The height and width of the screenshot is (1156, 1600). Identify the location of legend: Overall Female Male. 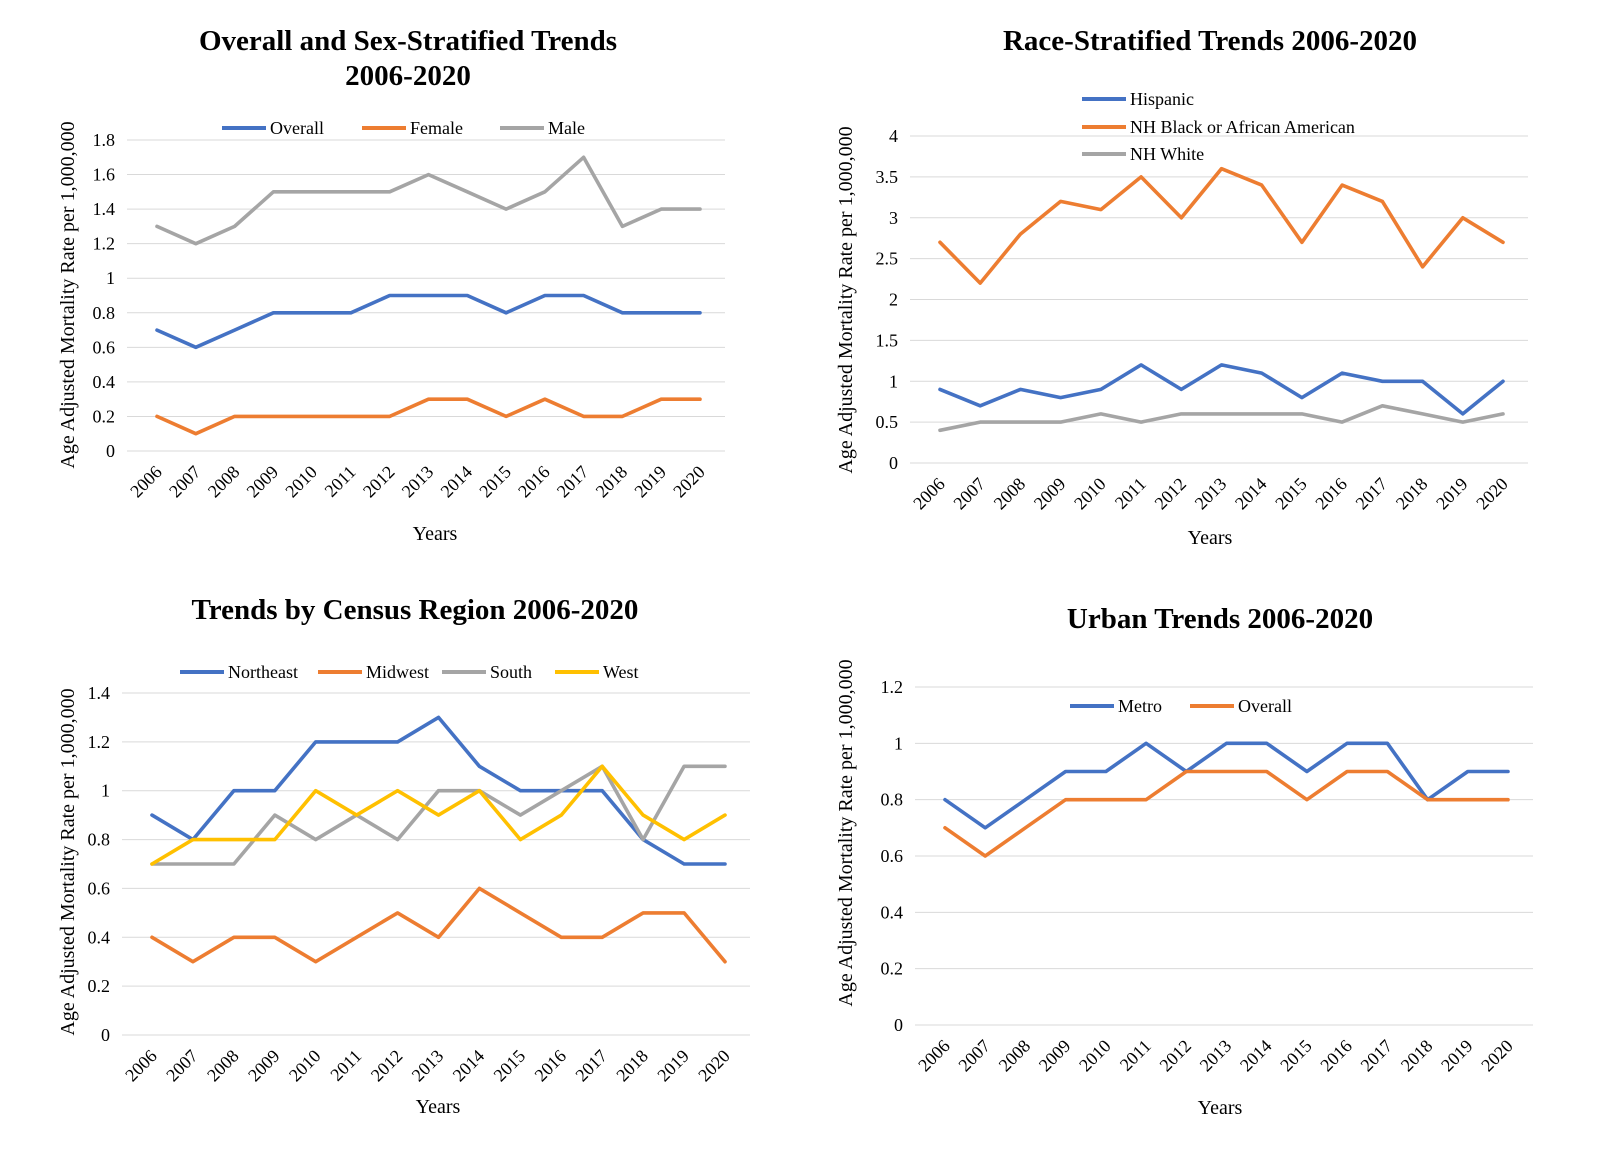
(403, 128).